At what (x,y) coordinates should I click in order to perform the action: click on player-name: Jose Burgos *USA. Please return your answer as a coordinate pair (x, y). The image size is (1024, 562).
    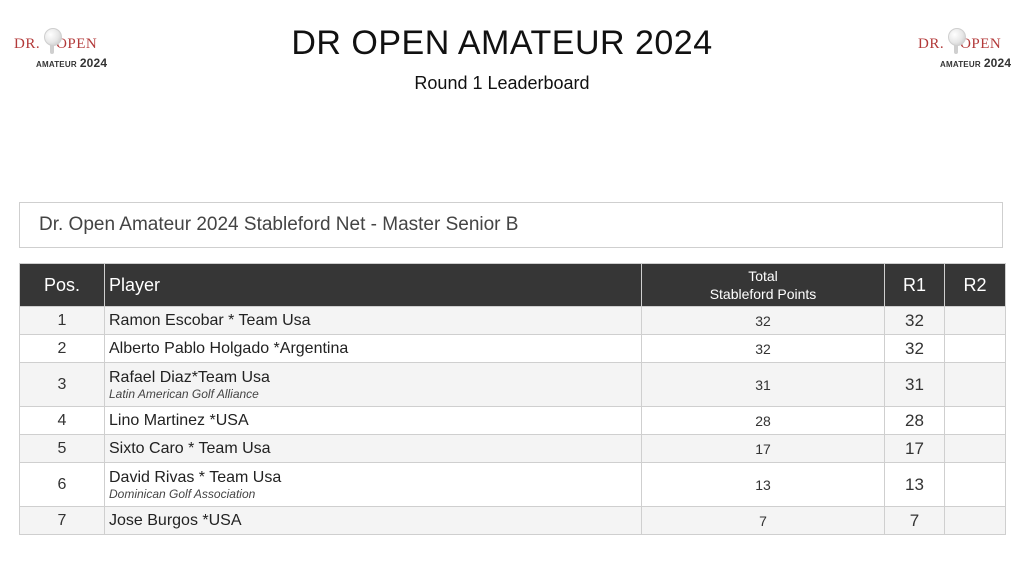
    Looking at the image, I should click on (175, 520).